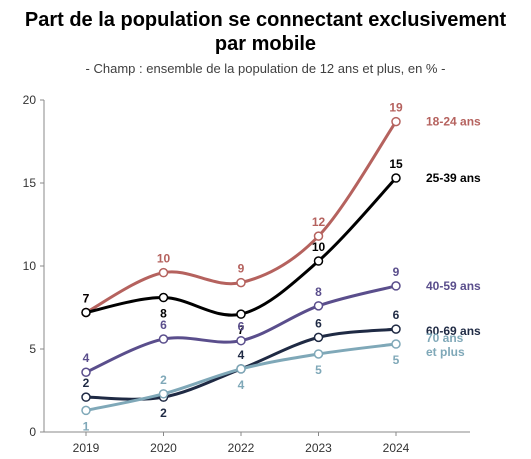 This screenshot has height=459, width=531. Describe the element at coordinates (445, 352) in the screenshot. I see `series-legend-label: et plus` at that location.